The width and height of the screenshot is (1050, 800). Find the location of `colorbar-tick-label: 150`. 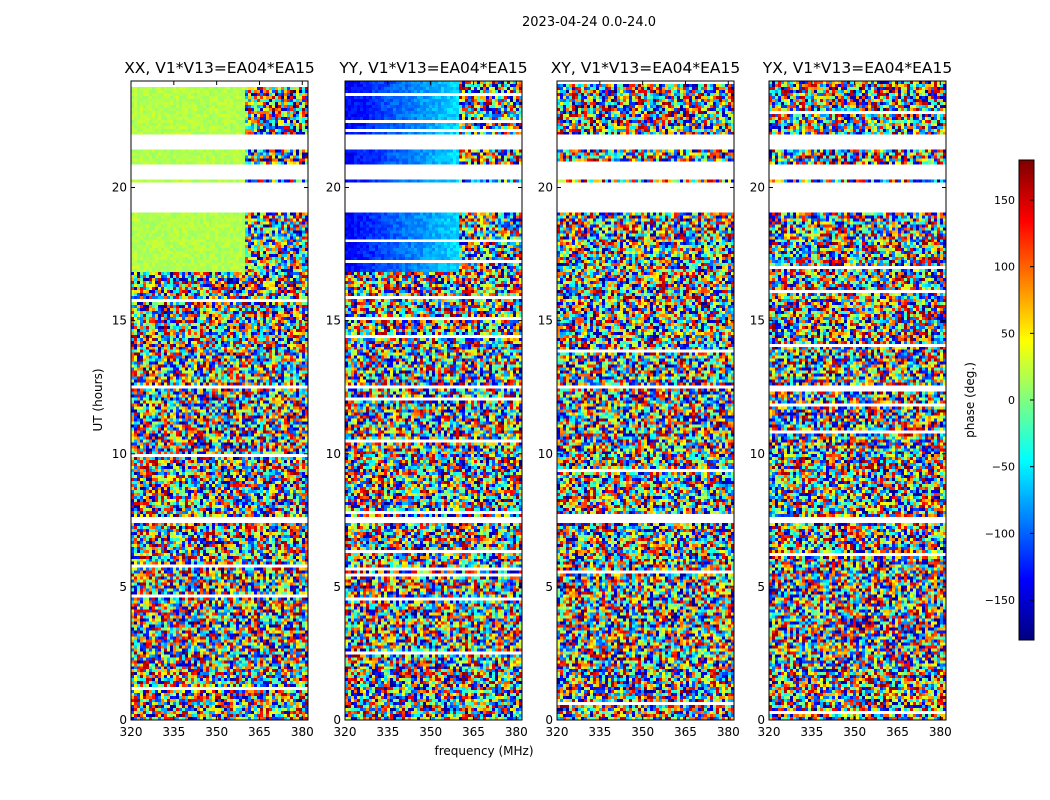

colorbar-tick-label: 150 is located at coordinates (1004, 200).